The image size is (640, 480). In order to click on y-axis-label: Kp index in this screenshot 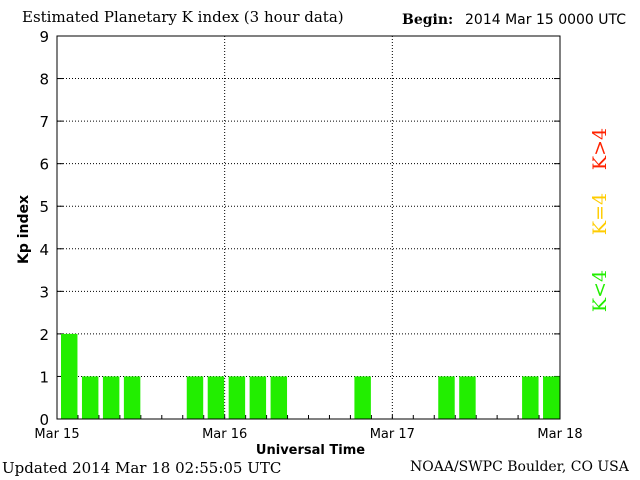, I will do `click(24, 229)`.